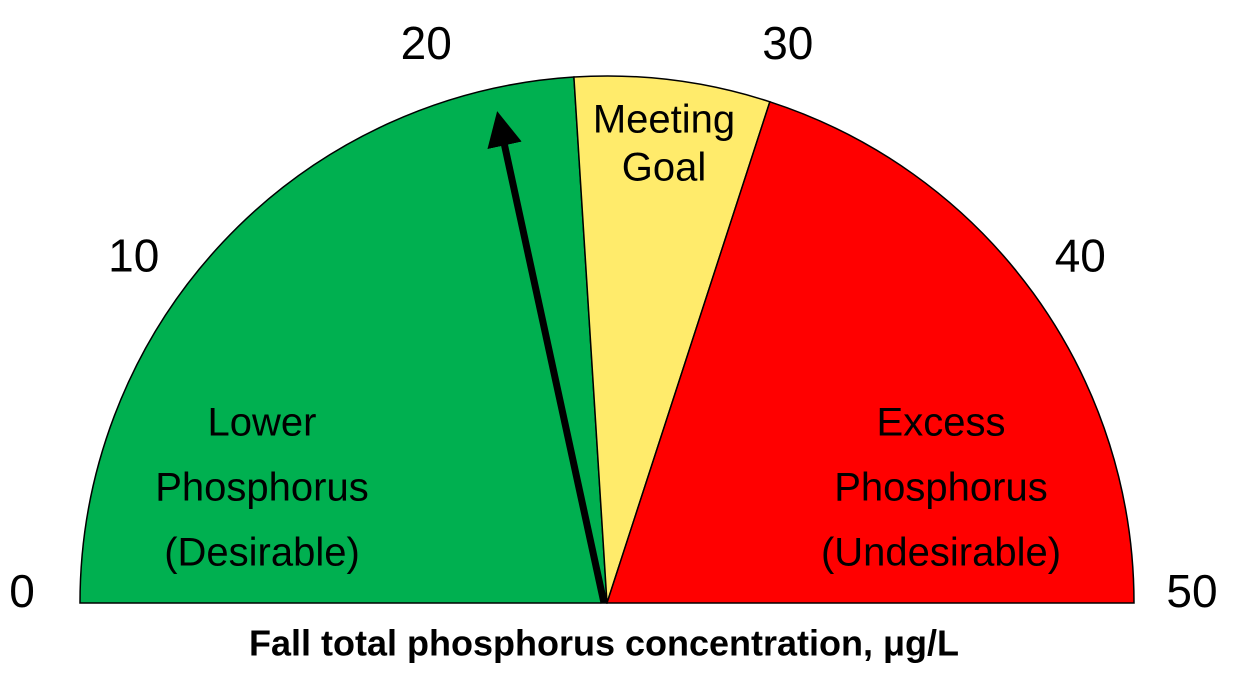 This screenshot has width=1237, height=696. I want to click on band-label: (Desirable), so click(262, 553).